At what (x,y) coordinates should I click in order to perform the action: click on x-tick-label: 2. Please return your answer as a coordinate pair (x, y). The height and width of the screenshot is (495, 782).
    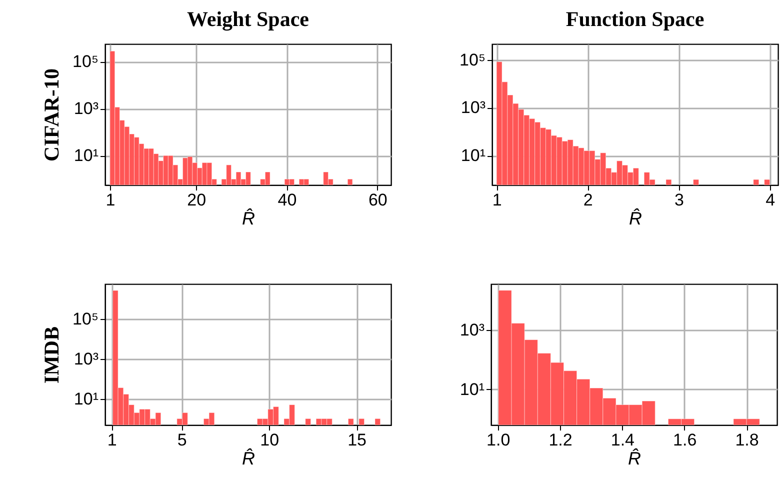
    Looking at the image, I should click on (588, 200).